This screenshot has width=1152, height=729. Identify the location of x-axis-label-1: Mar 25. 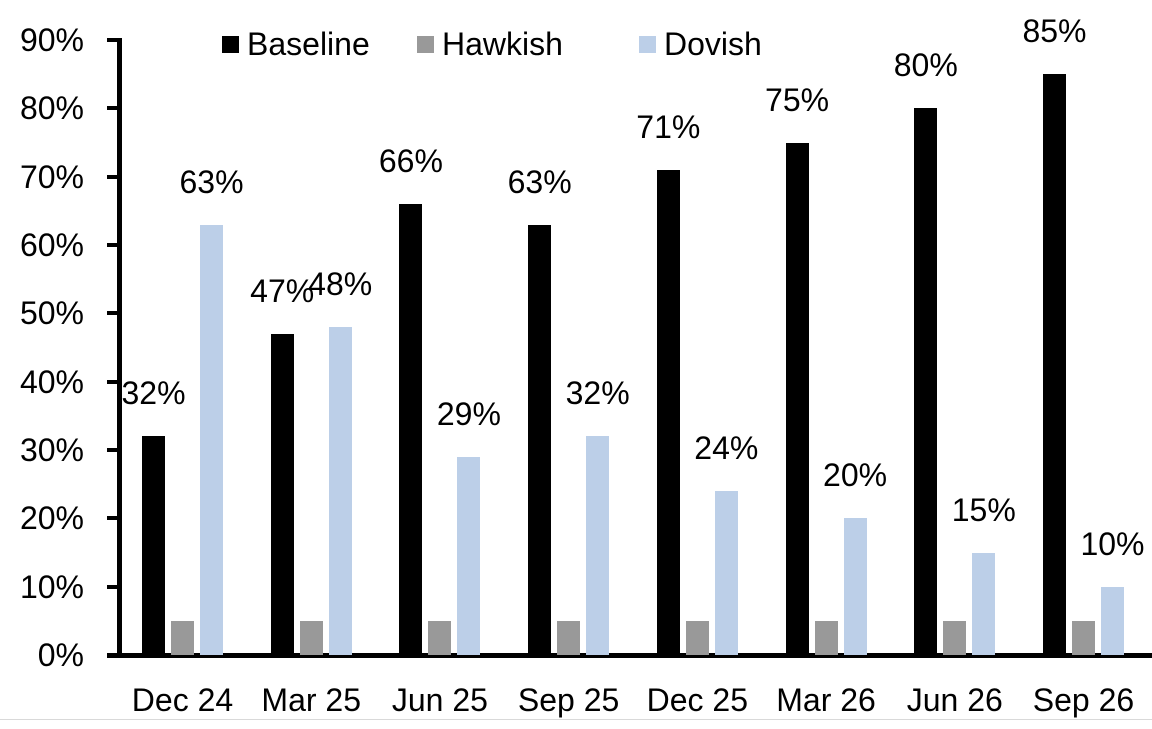
(311, 700).